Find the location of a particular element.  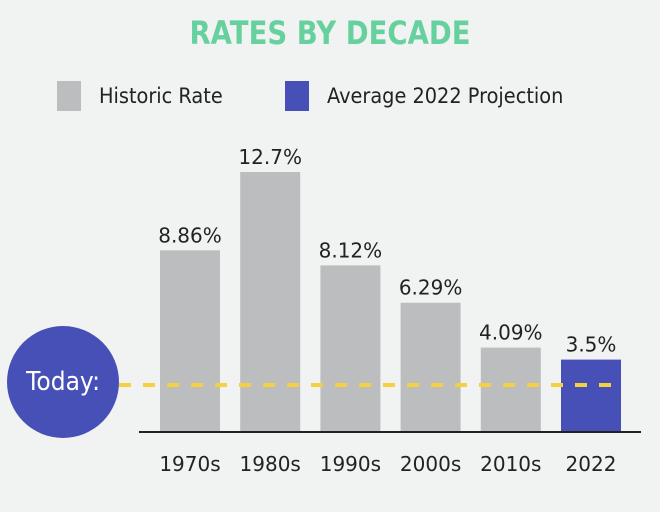

bar-2010s is located at coordinates (510, 389).